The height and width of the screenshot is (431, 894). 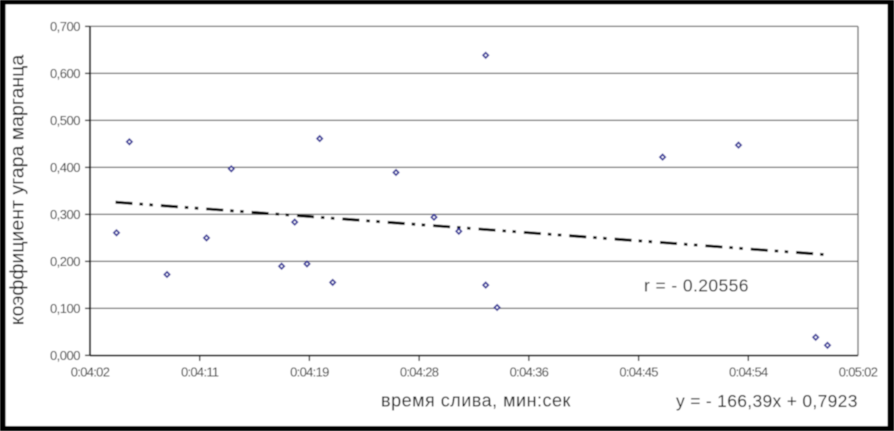 What do you see at coordinates (65, 308) in the screenshot?
I see `svg-text: 0,100` at bounding box center [65, 308].